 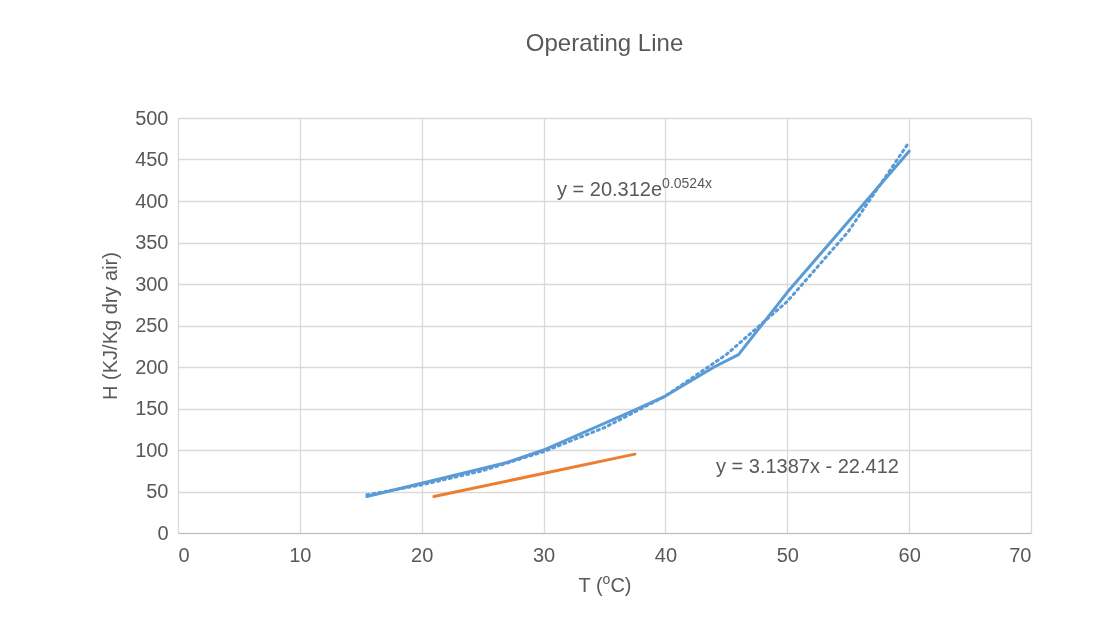 What do you see at coordinates (152, 159) in the screenshot?
I see `y-tick-label: 450` at bounding box center [152, 159].